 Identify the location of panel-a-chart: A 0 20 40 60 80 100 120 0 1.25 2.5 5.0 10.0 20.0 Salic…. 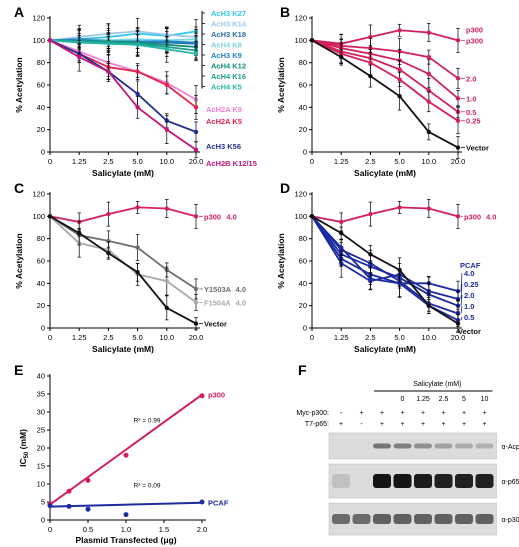
(135, 91).